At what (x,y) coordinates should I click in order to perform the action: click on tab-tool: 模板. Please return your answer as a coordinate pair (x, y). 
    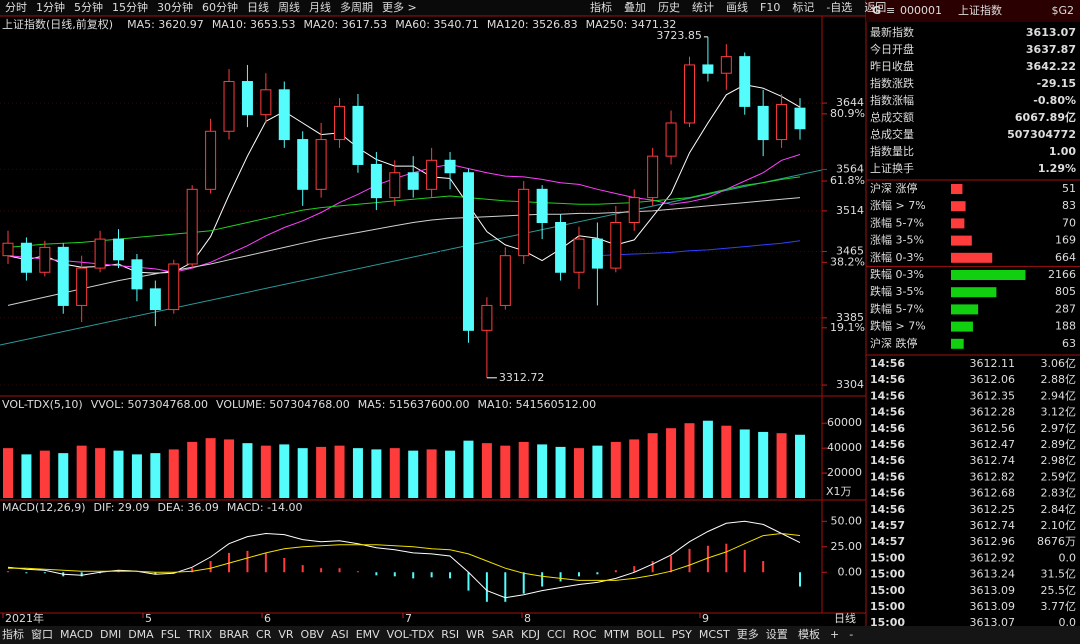
    Looking at the image, I should click on (809, 634).